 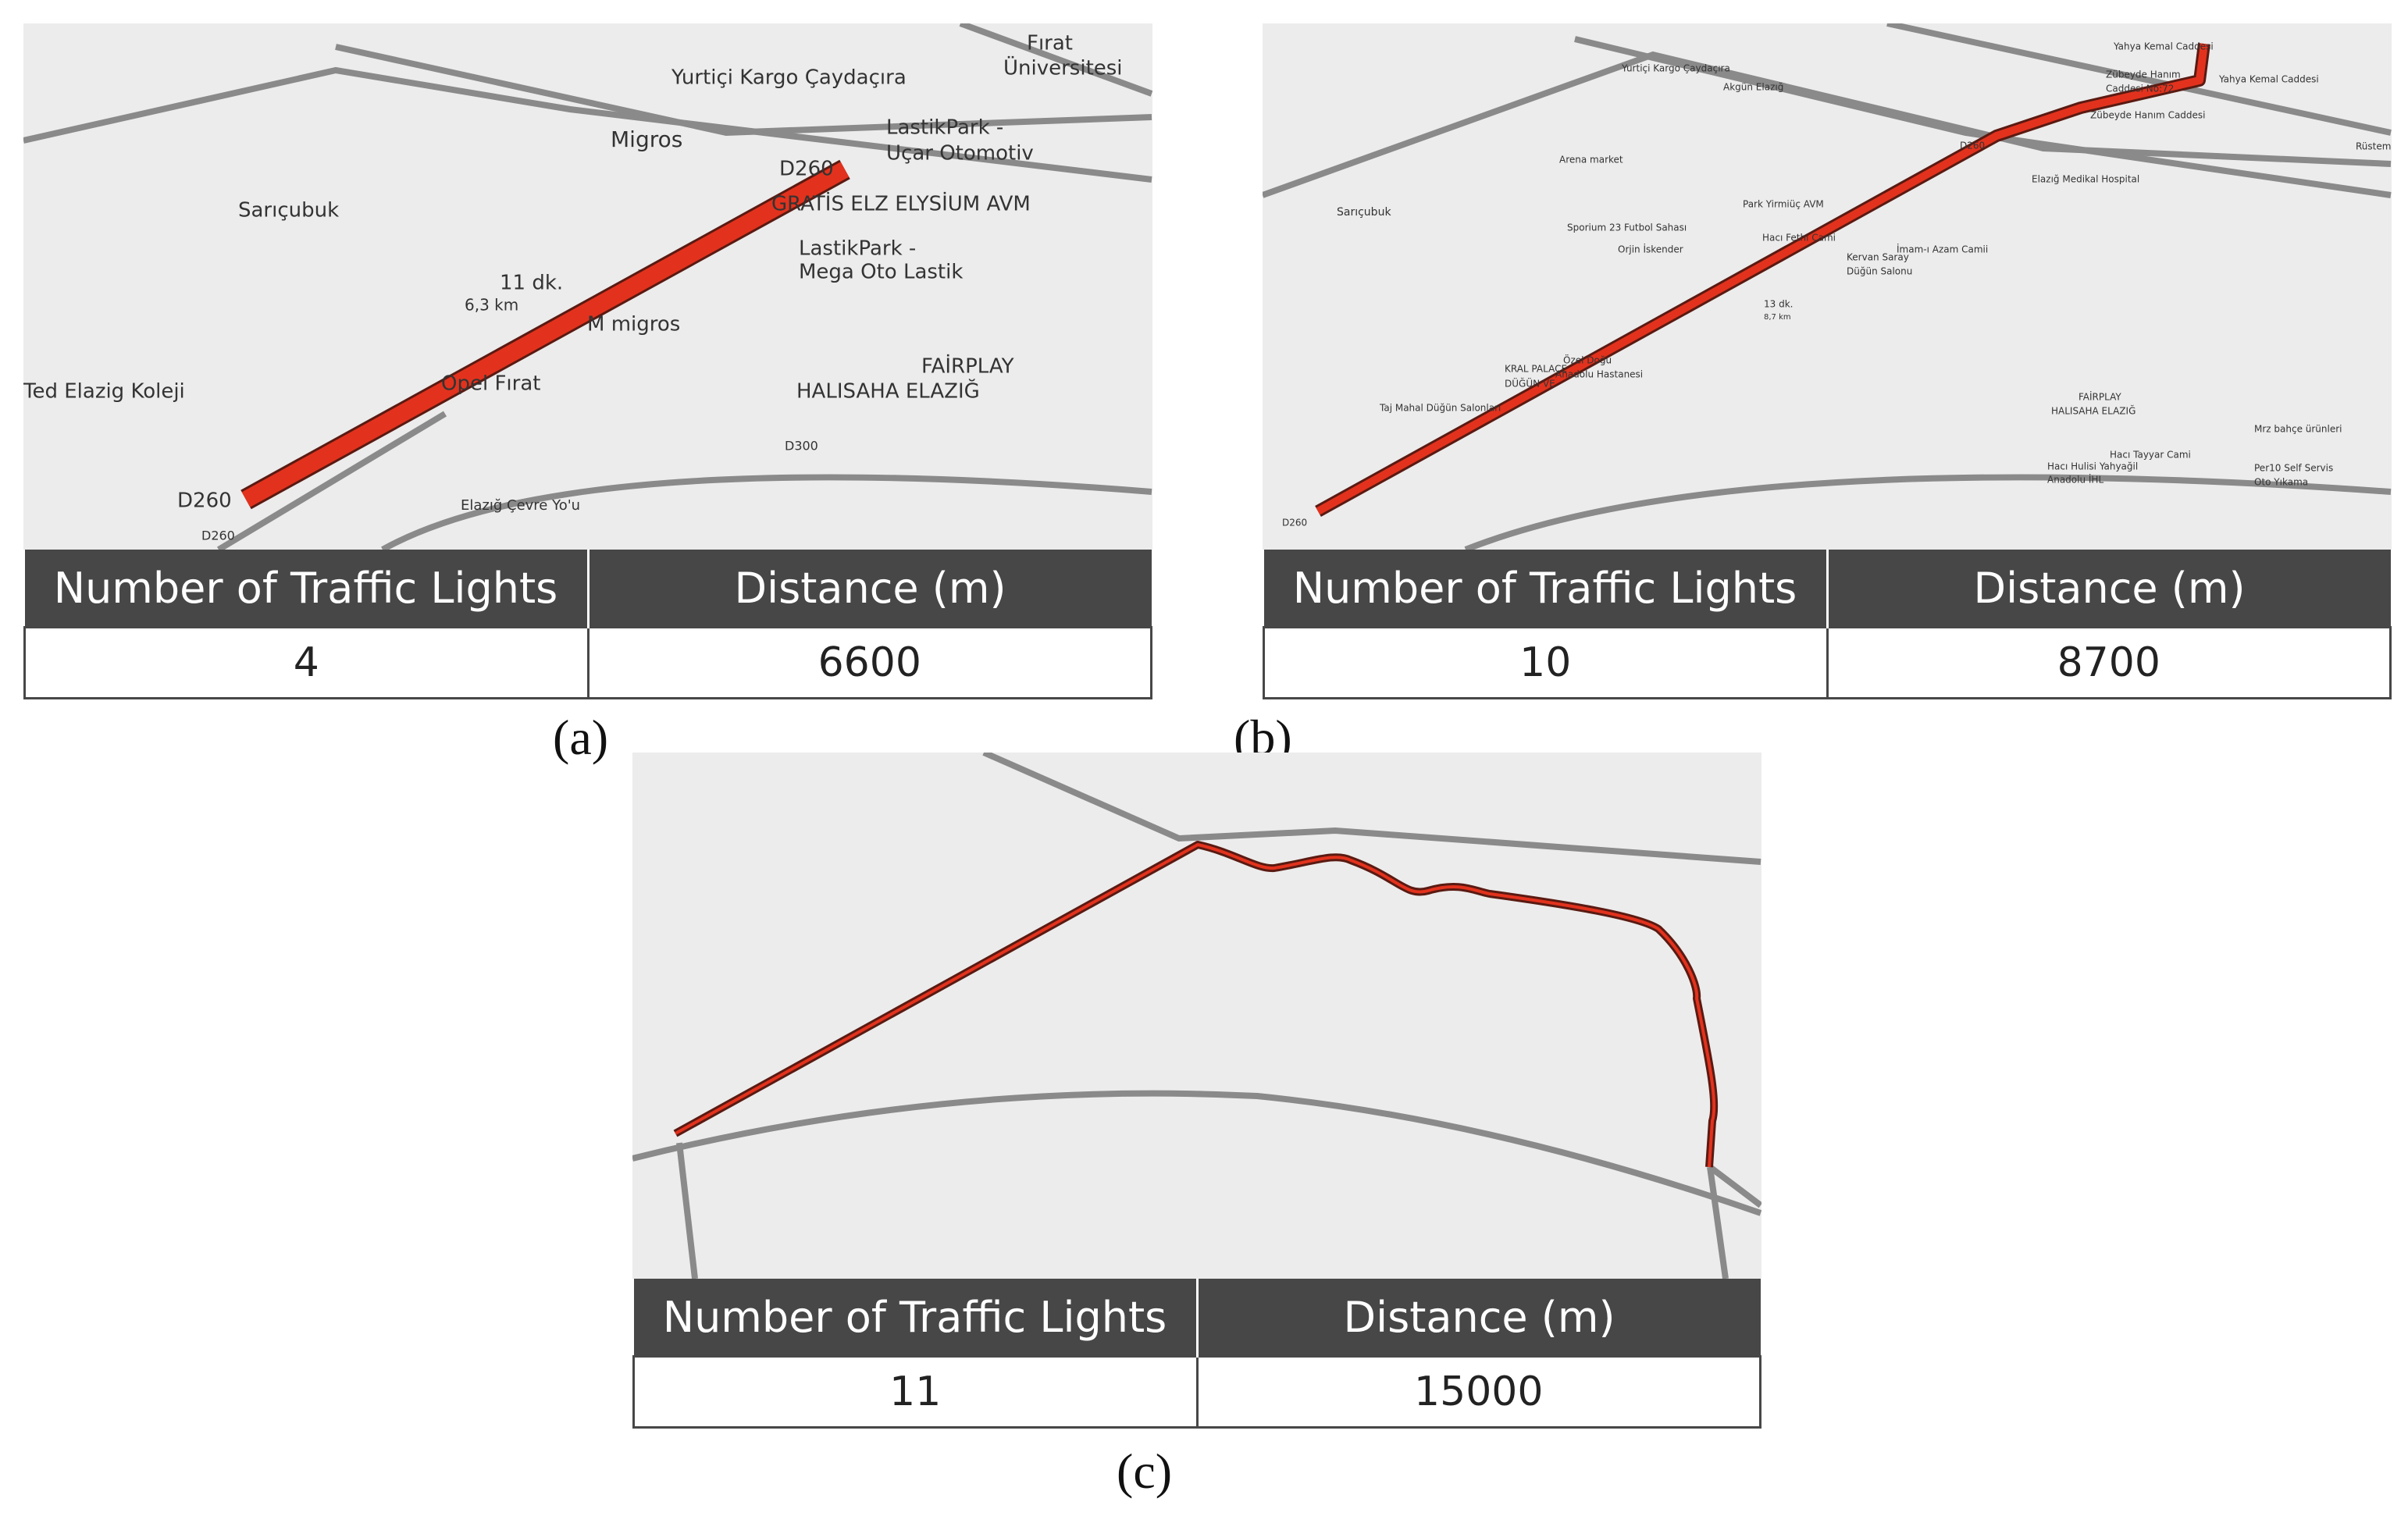 What do you see at coordinates (2281, 482) in the screenshot?
I see `map-label: Oto Yıkama` at bounding box center [2281, 482].